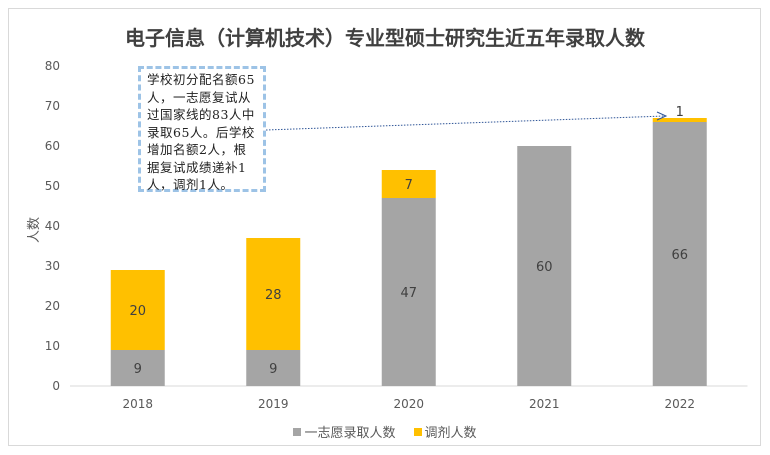  I want to click on y-tick-label: 60, so click(52, 146).